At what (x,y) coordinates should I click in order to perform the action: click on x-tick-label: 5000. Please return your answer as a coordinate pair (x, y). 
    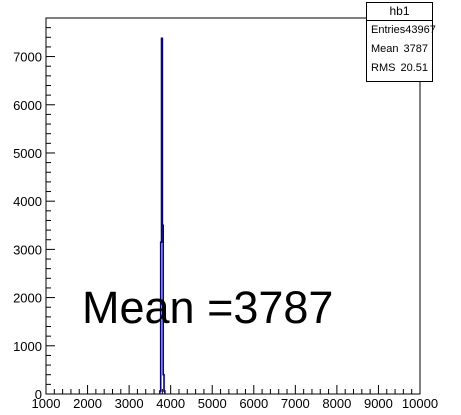
    Looking at the image, I should click on (212, 403).